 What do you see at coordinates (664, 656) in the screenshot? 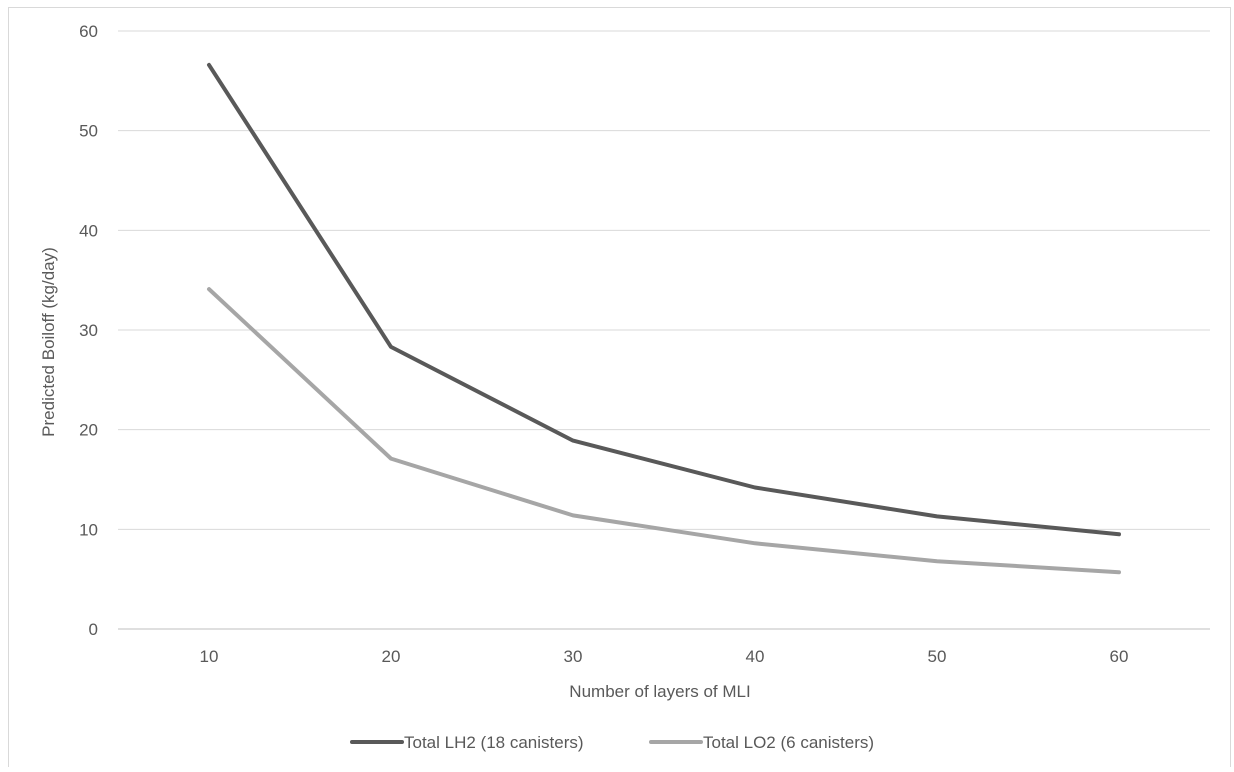
I see `x-axis-ticks: 10 20 30 40 50 60` at bounding box center [664, 656].